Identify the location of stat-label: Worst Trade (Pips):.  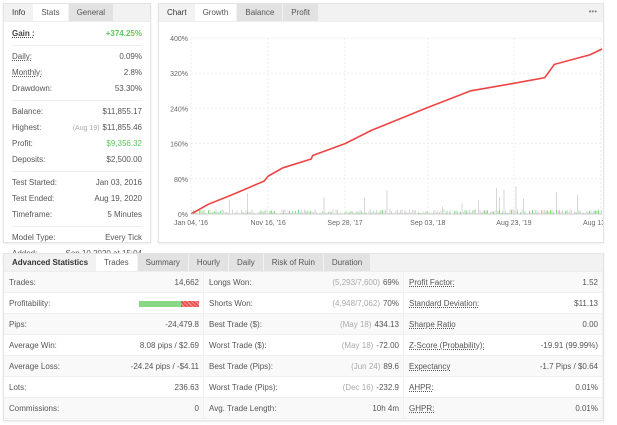
(243, 387).